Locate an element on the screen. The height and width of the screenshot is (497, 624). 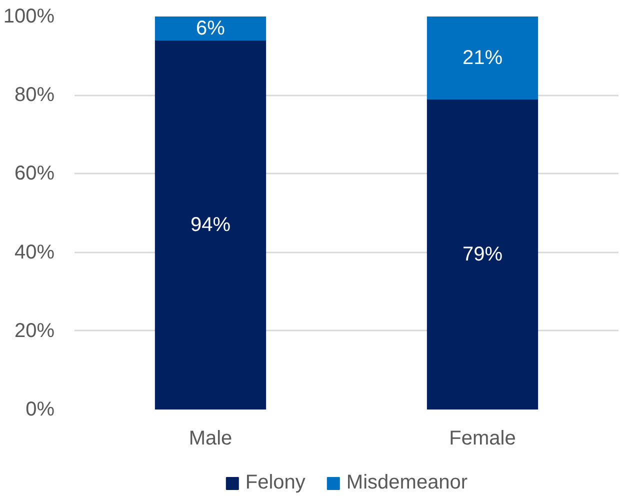
data-label: 79% is located at coordinates (482, 254).